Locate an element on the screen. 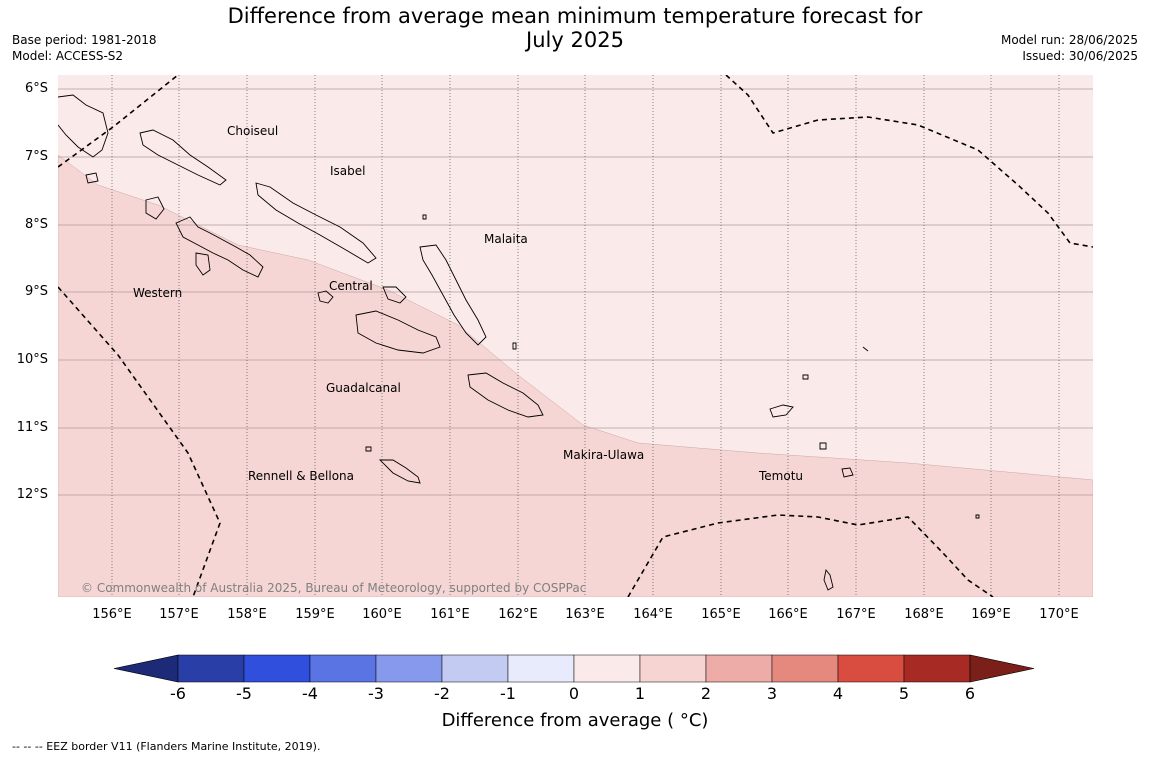 The width and height of the screenshot is (1150, 758). region-label-isabel: Isabel is located at coordinates (347, 171).